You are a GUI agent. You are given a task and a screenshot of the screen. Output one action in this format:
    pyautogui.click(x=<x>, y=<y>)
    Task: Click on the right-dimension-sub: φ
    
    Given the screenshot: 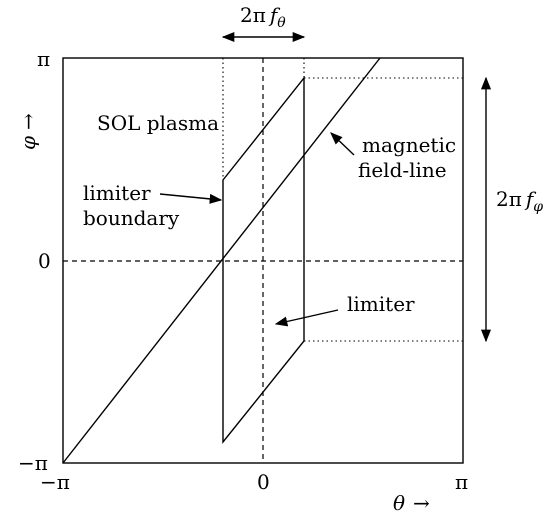 What is the action you would take?
    pyautogui.click(x=538, y=207)
    